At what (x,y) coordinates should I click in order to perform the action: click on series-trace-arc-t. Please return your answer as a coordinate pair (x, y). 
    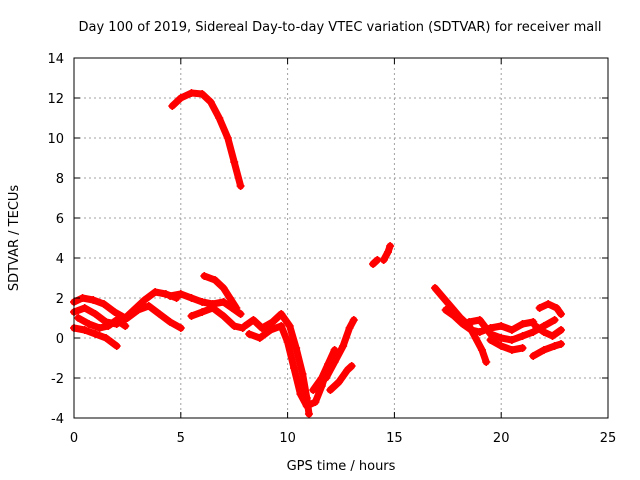
    Looking at the image, I should click on (547, 350).